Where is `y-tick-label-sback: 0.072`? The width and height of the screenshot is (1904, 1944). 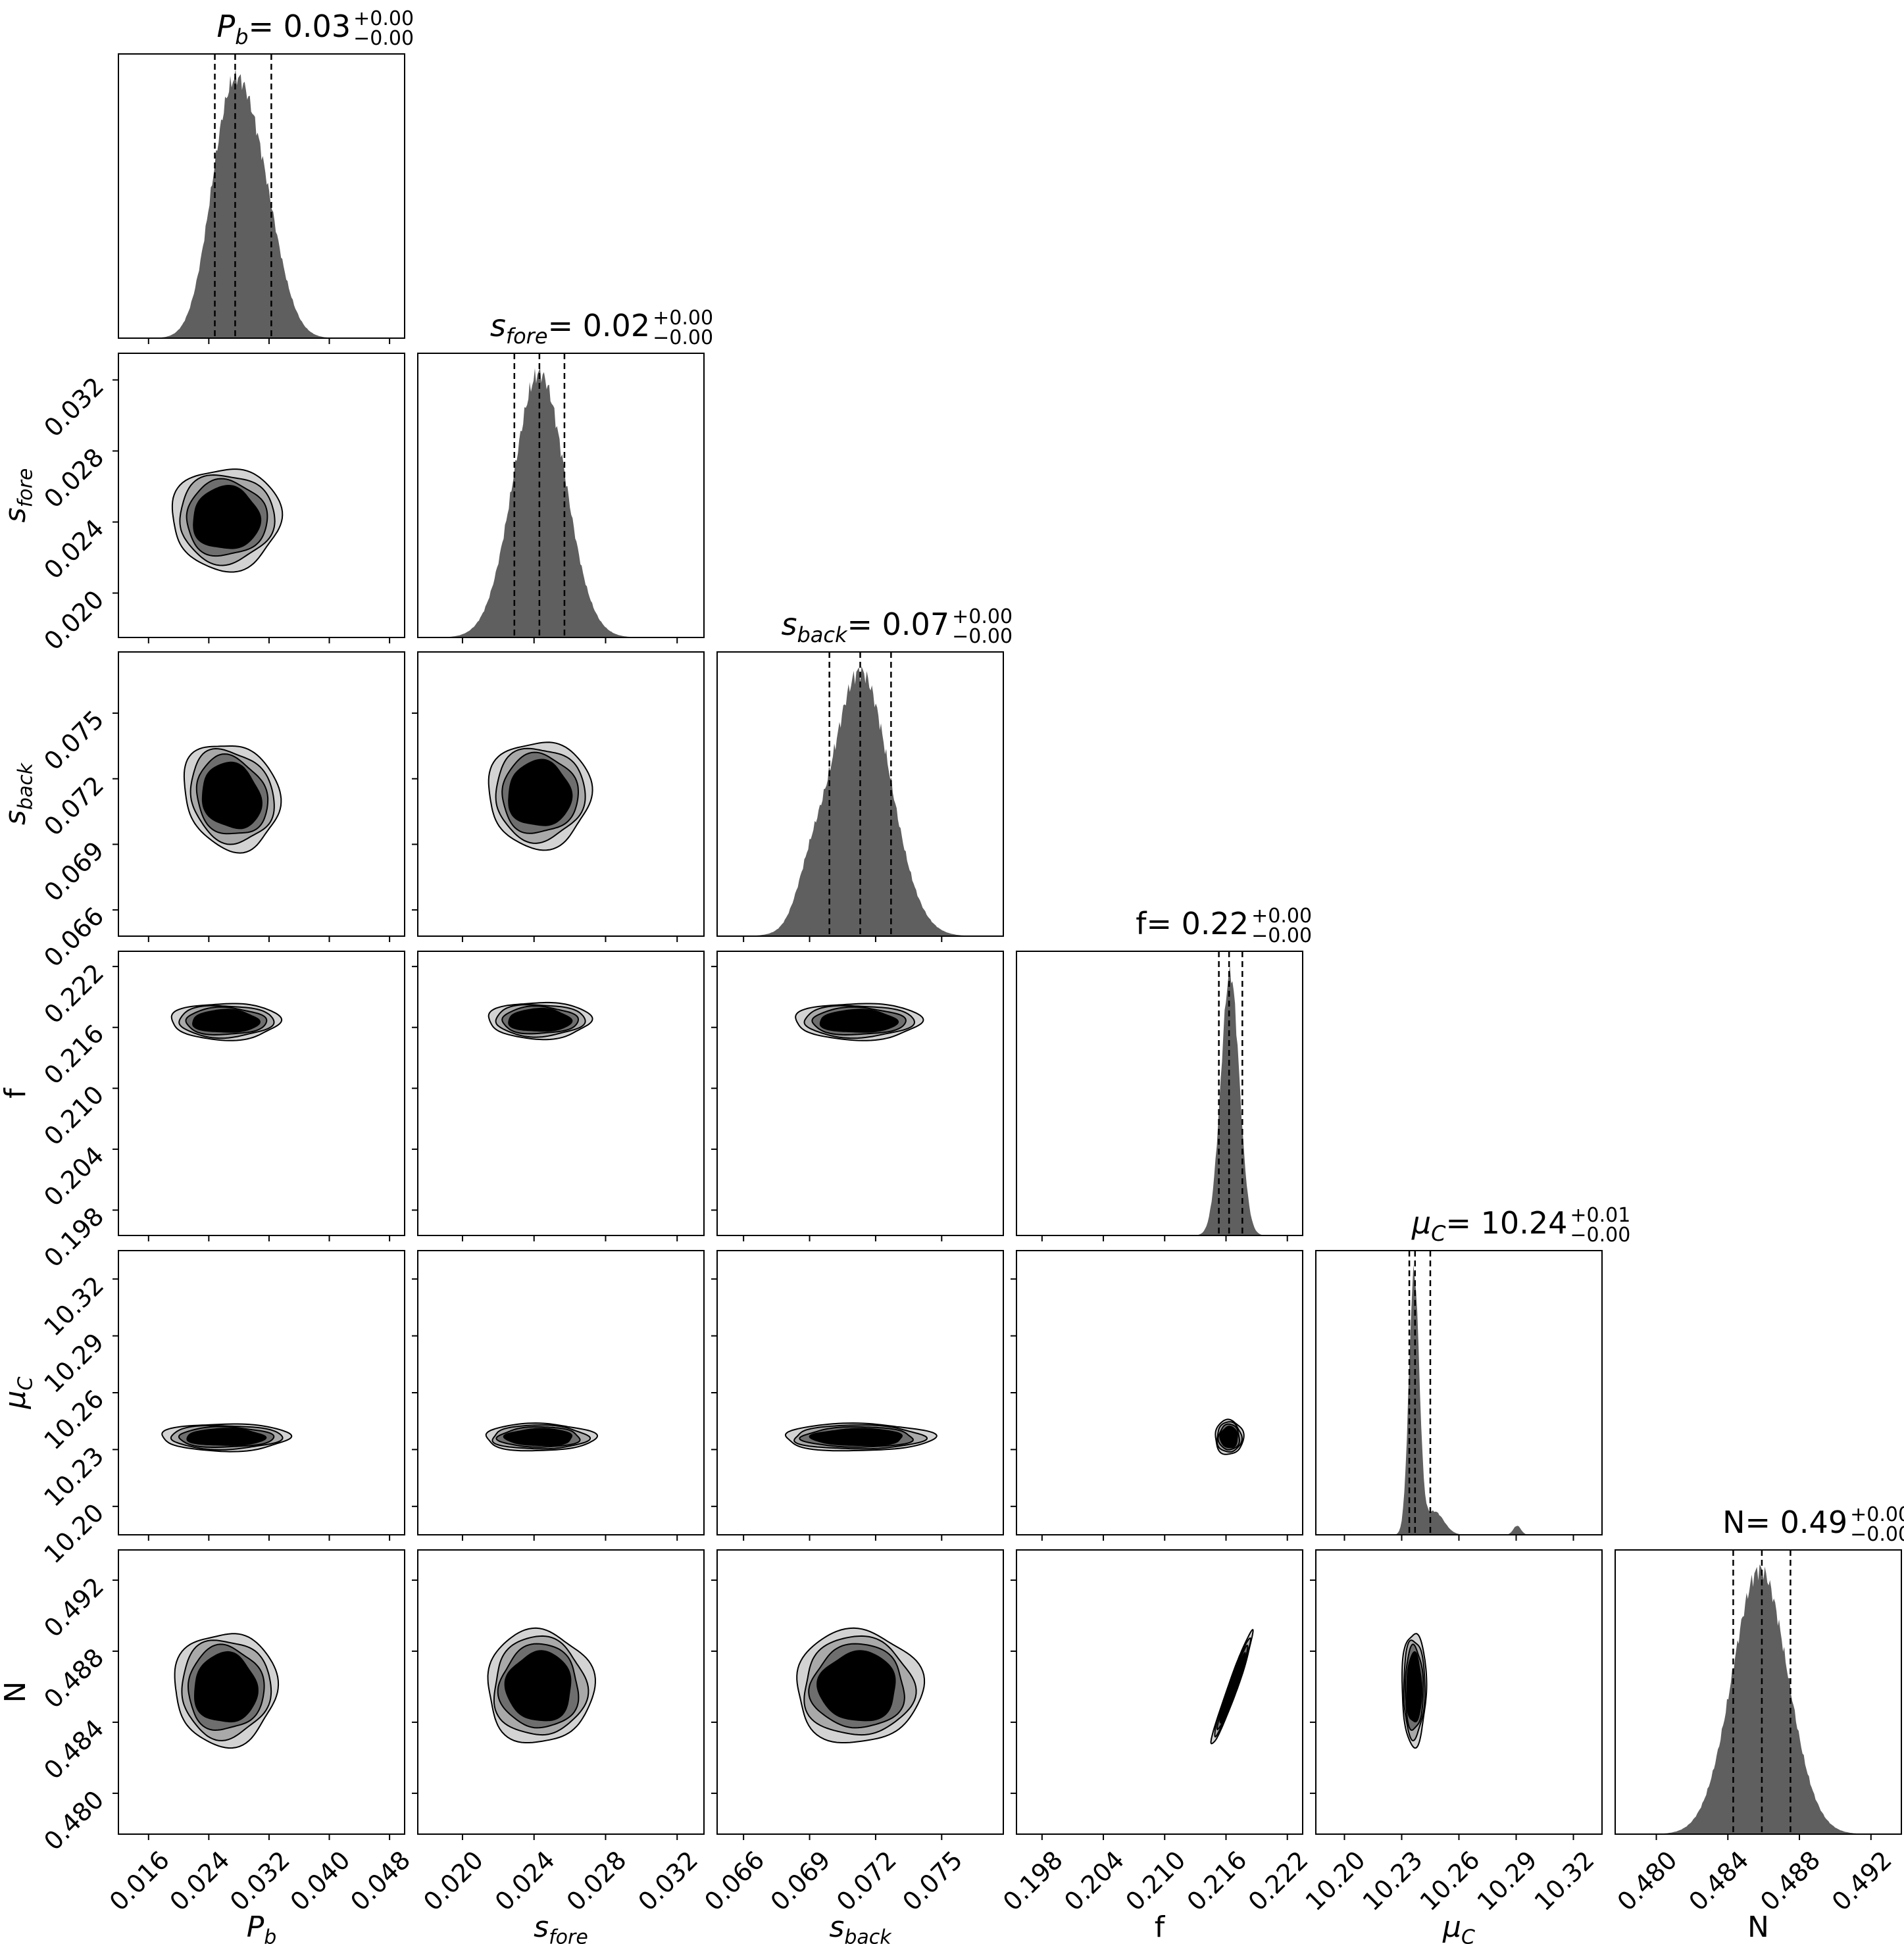
y-tick-label-sback: 0.072 is located at coordinates (73, 805).